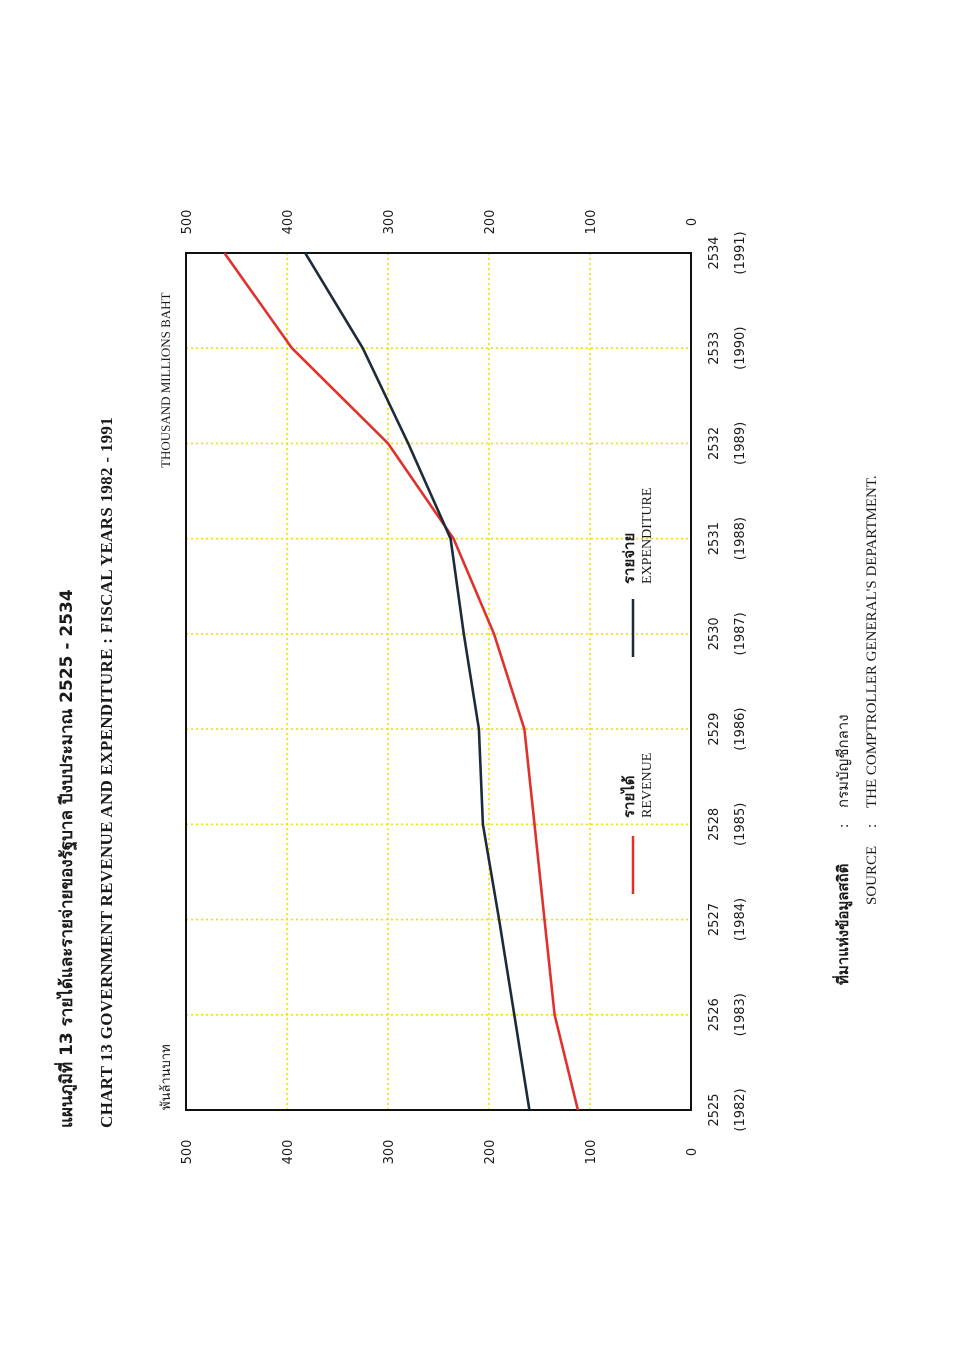  Describe the element at coordinates (165, 380) in the screenshot. I see `unit-en: THOUSAND MILLIONS BAHT` at that location.